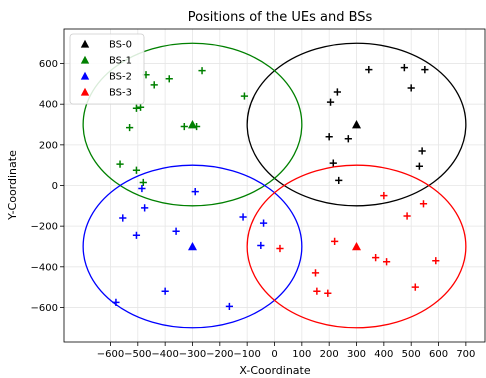 The height and width of the screenshot is (378, 486). I want to click on x-tick-label: 300, so click(356, 354).